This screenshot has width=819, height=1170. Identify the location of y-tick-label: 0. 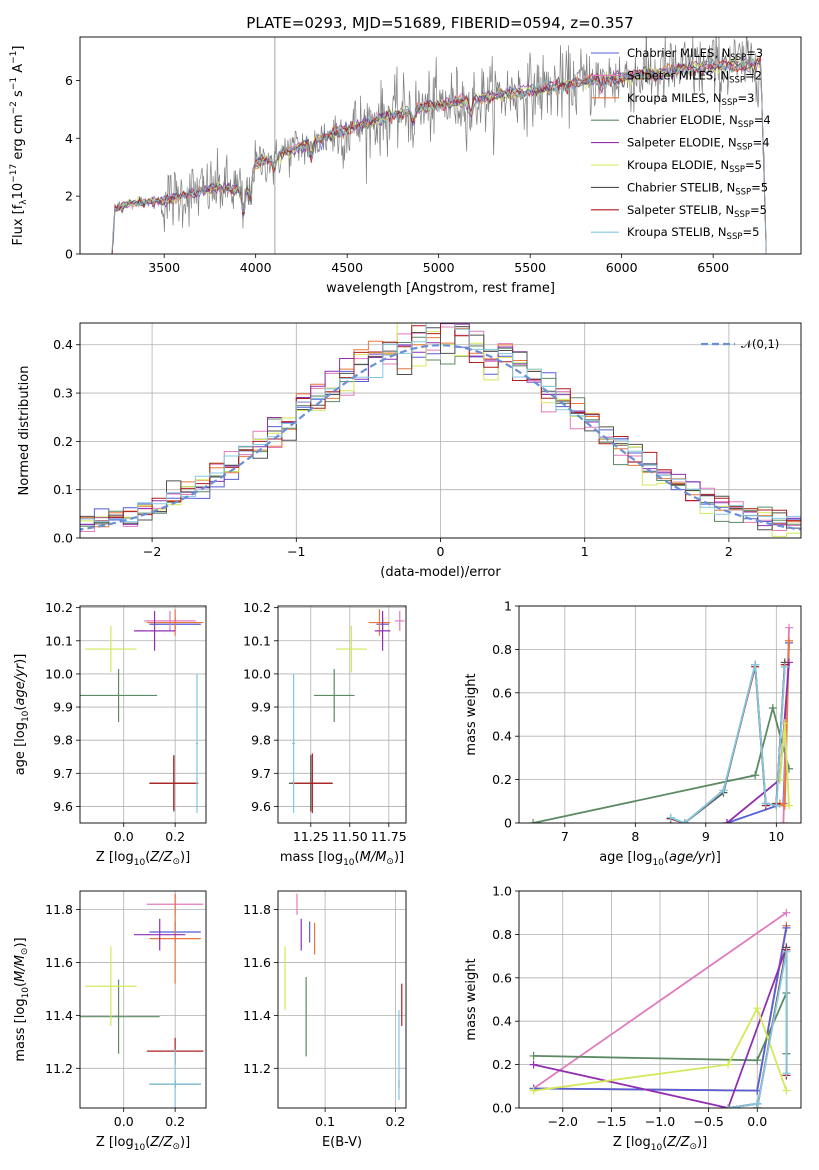
(69, 254).